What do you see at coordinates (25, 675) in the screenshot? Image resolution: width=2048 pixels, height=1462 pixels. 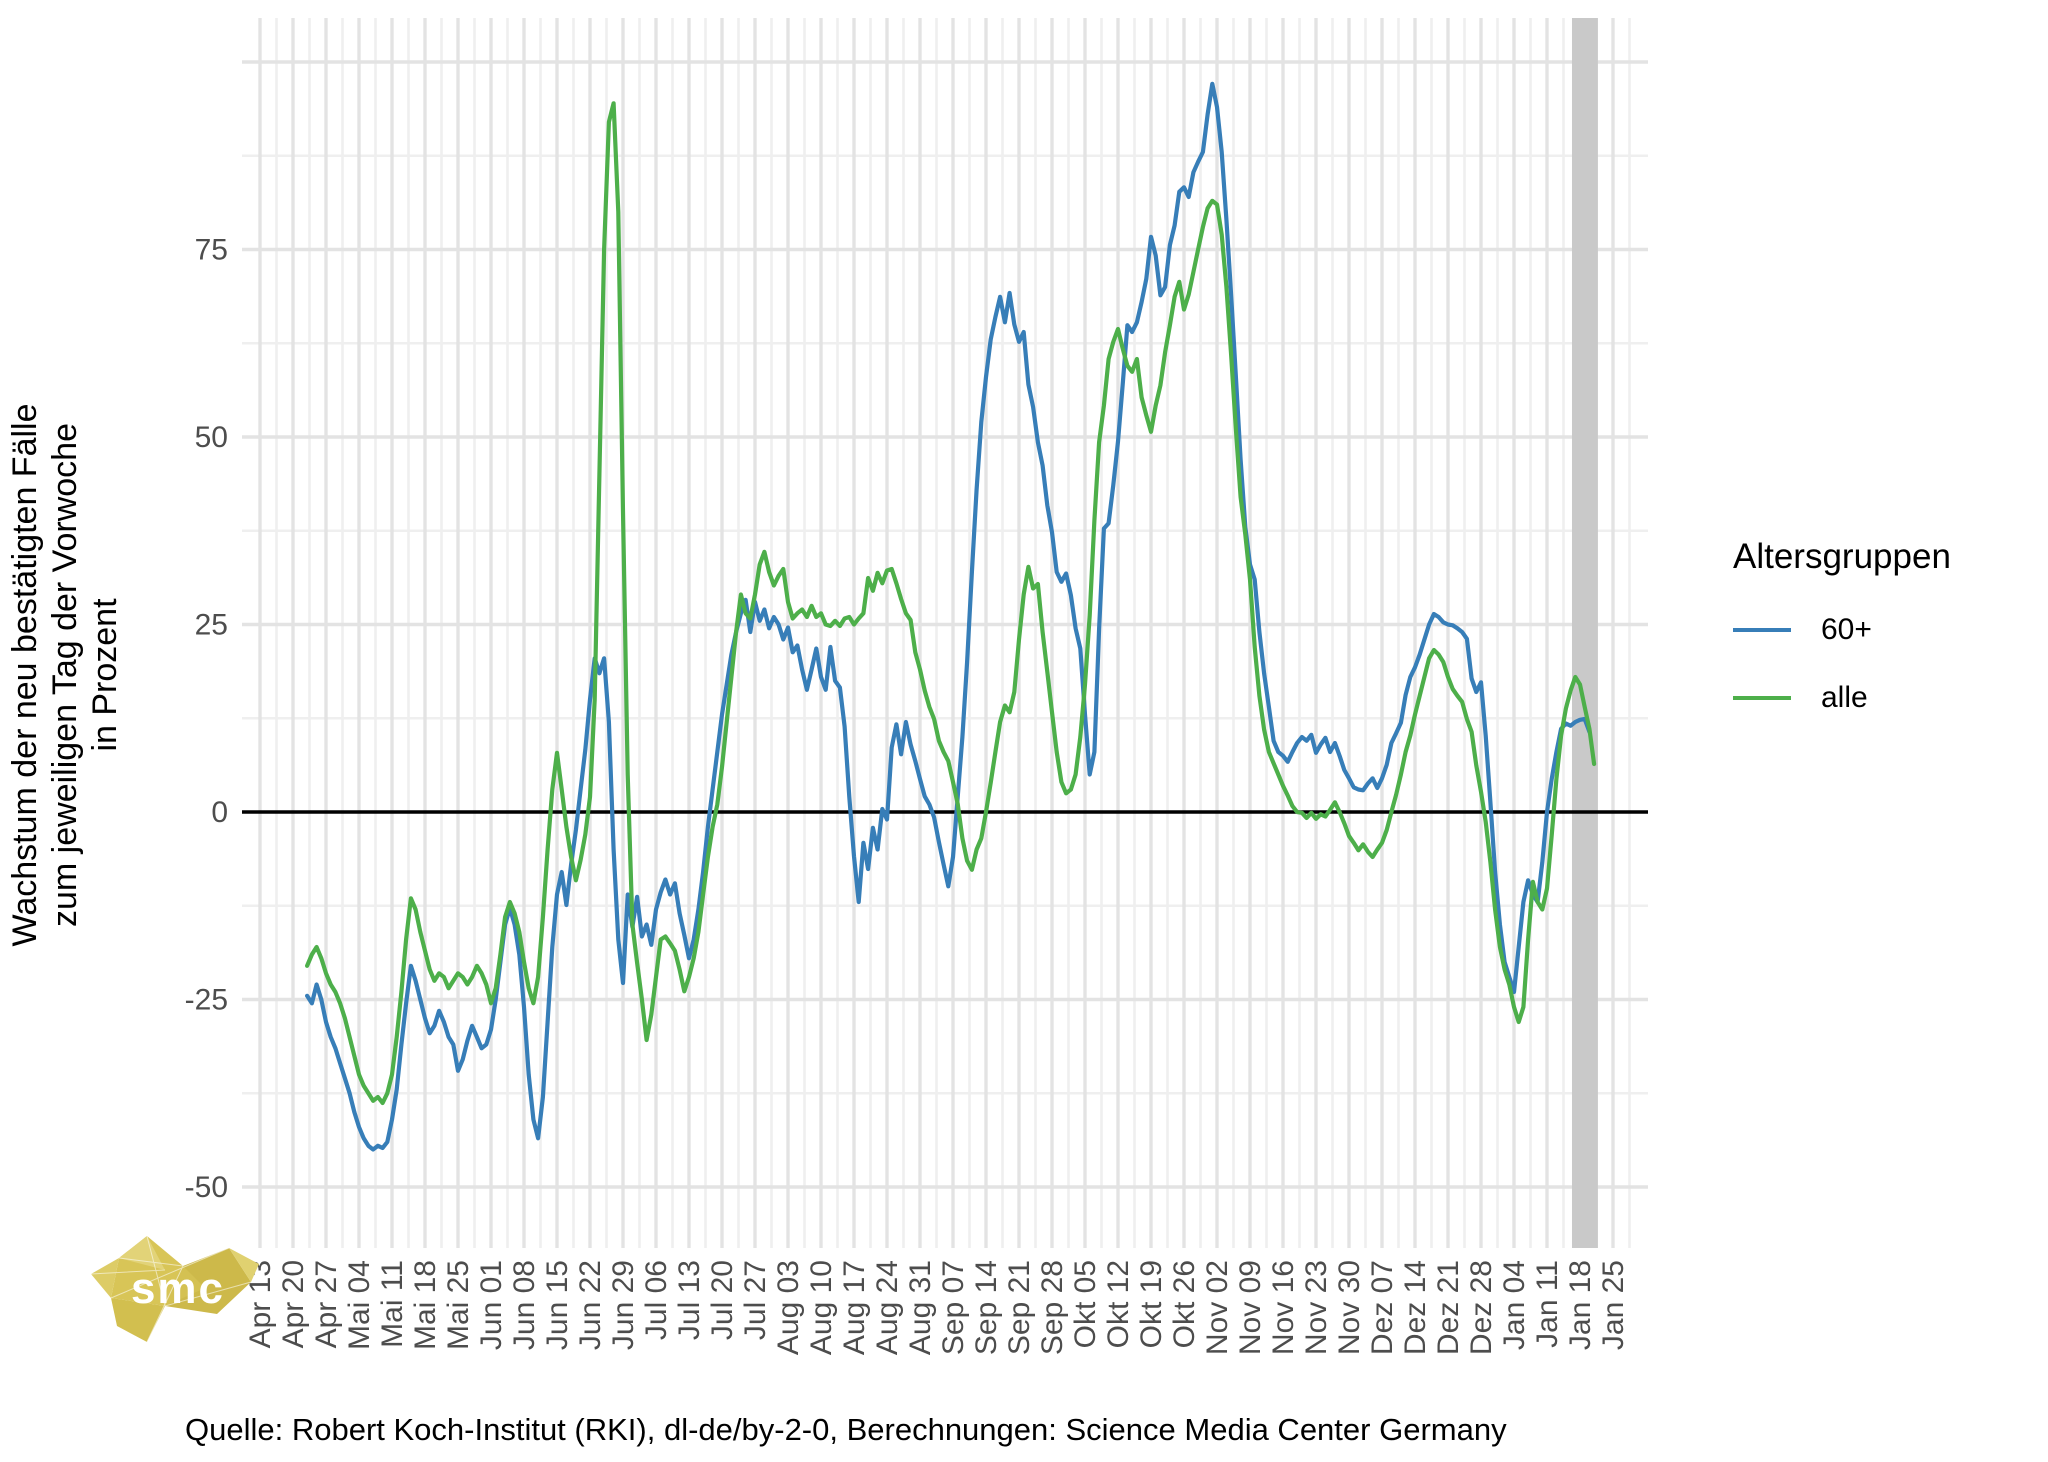 I see `y-axis-title-line: Wachstum der neu bestätigten Fälle` at bounding box center [25, 675].